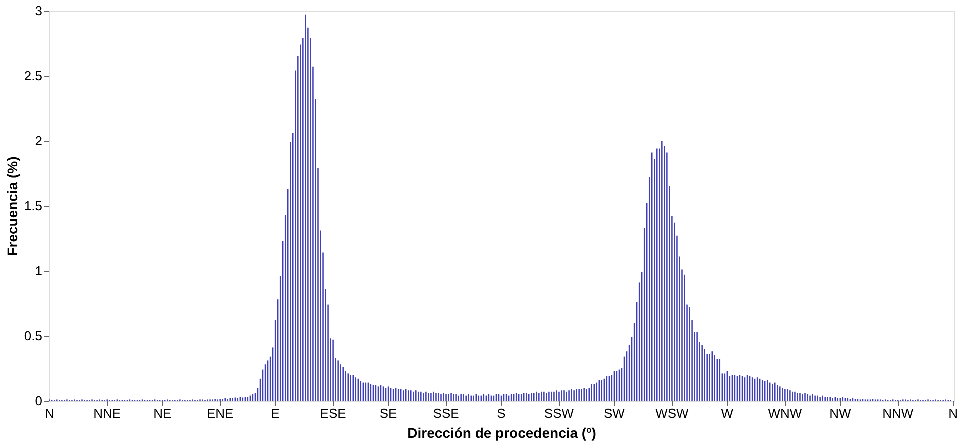 This screenshot has height=448, width=967. Describe the element at coordinates (333, 413) in the screenshot. I see `x-tick-label: ESE` at that location.